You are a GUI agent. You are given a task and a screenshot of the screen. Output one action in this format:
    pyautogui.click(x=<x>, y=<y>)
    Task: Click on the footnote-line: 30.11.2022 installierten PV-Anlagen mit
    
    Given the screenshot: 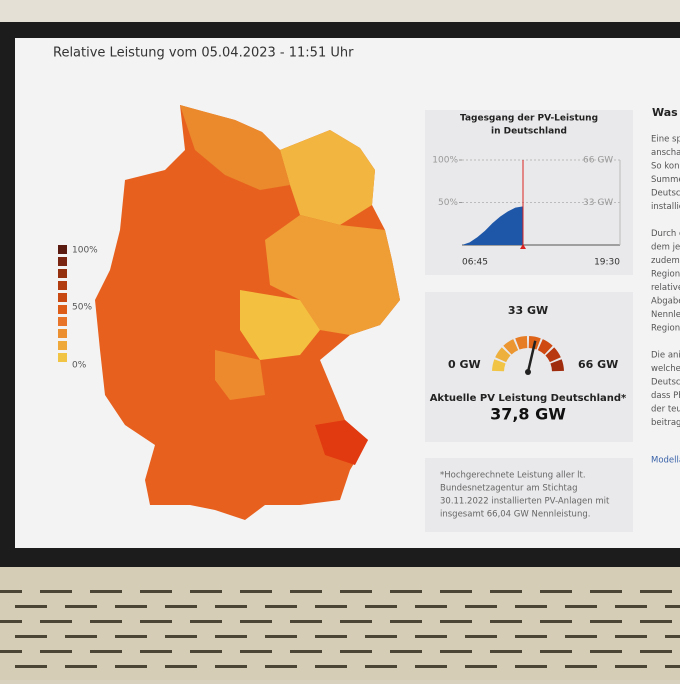 What is the action you would take?
    pyautogui.click(x=525, y=502)
    